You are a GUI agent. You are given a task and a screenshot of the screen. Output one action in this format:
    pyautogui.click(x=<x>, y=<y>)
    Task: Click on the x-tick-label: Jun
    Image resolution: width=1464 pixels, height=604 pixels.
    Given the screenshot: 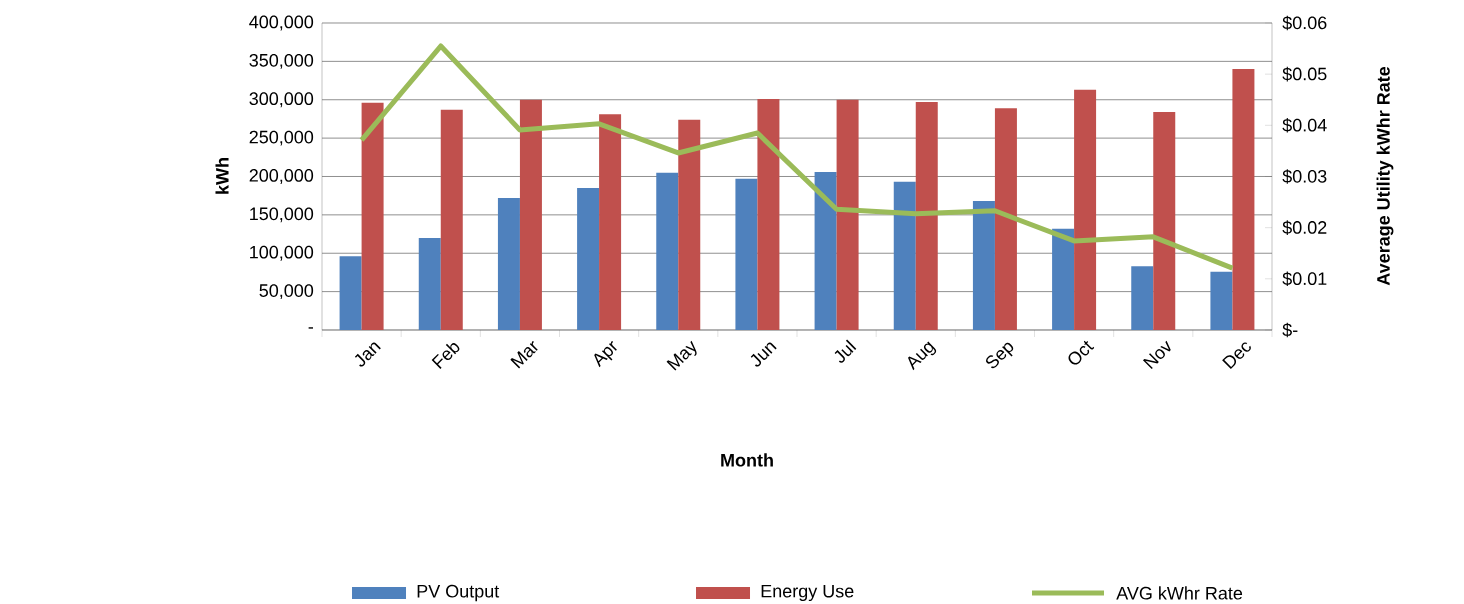 What is the action you would take?
    pyautogui.click(x=763, y=354)
    